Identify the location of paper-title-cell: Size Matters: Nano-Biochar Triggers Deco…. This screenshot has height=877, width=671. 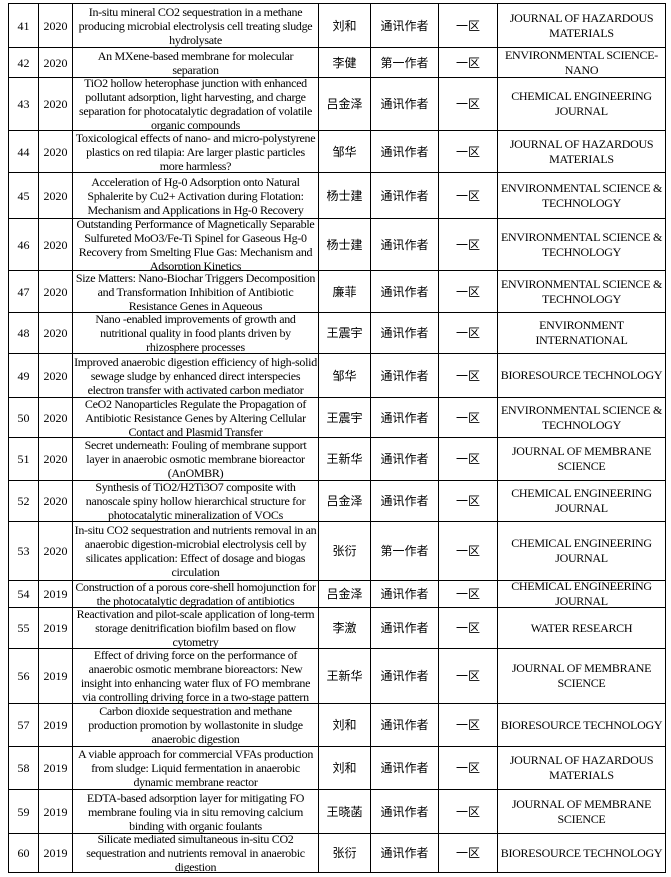
(195, 291).